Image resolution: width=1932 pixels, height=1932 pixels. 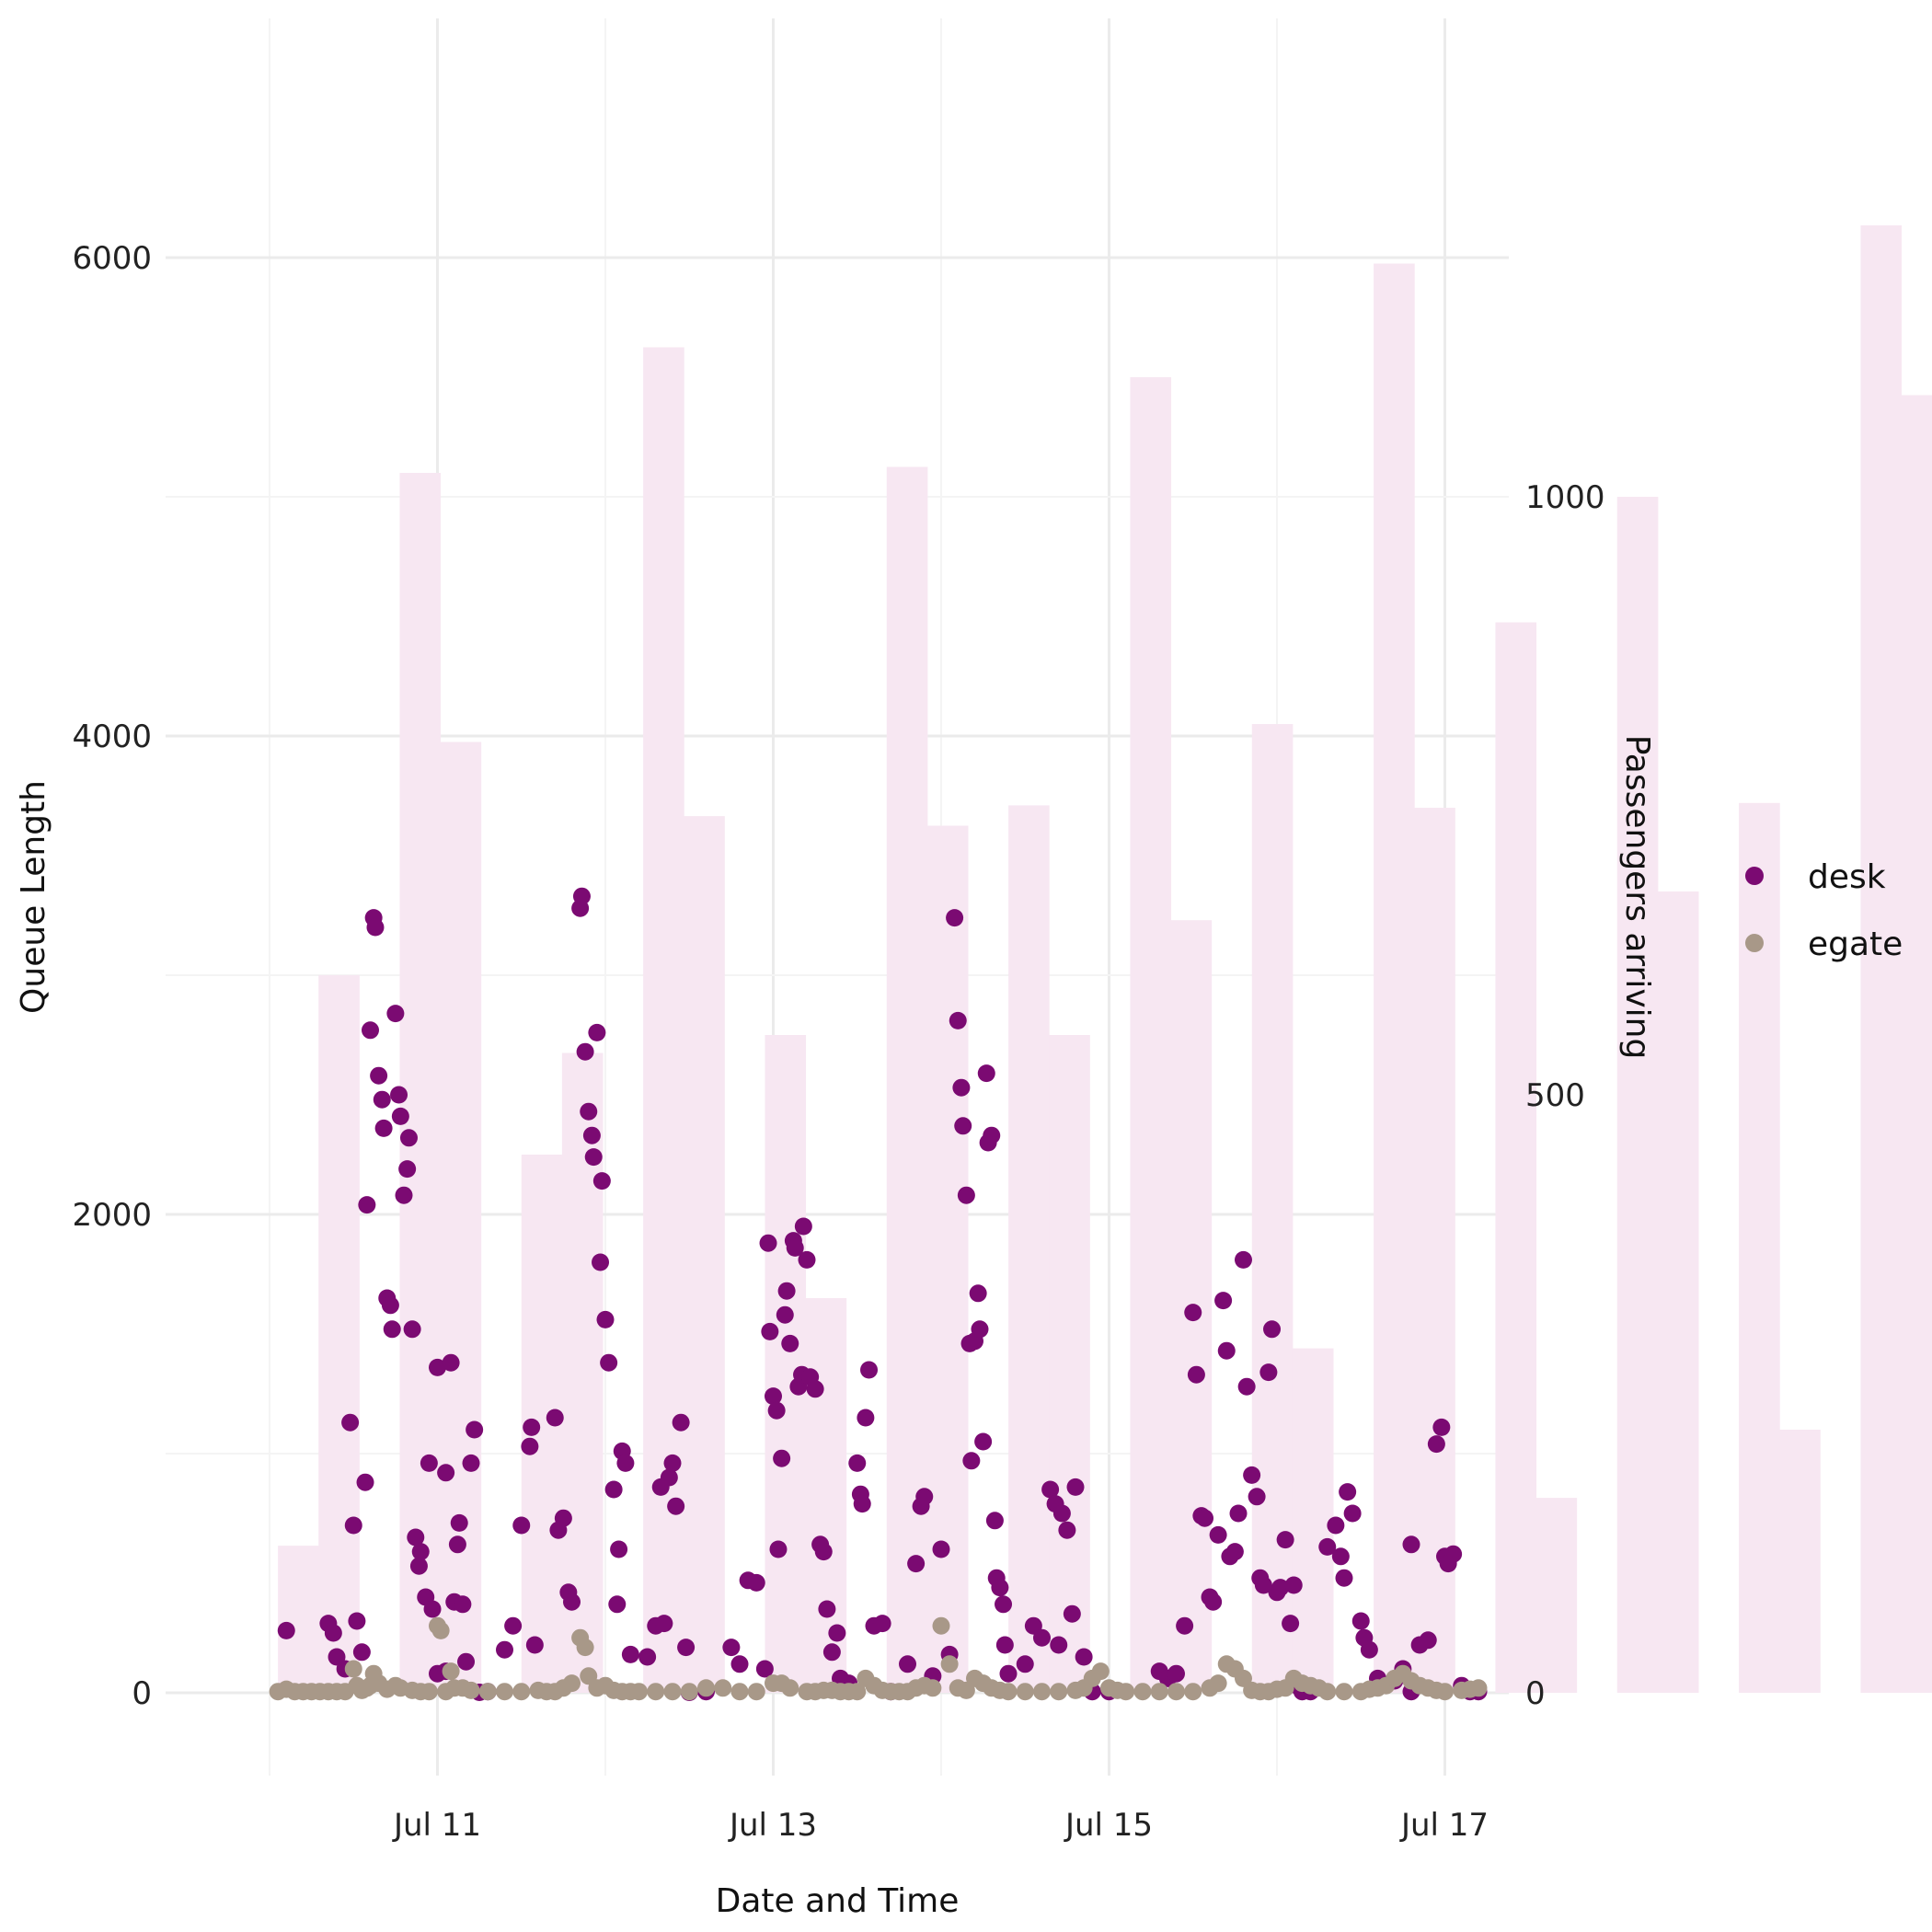 I want to click on legend-egate-marker, so click(x=1754, y=943).